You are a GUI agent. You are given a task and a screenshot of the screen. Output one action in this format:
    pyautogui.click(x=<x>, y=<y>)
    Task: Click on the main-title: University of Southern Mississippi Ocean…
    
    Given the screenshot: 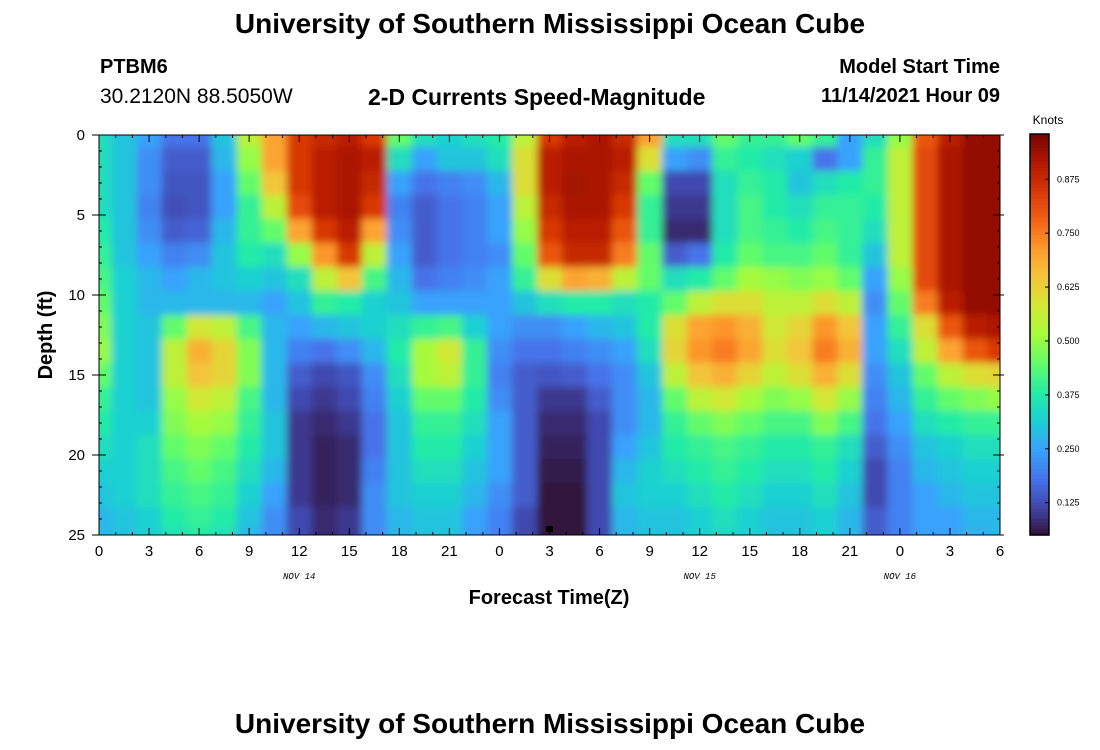 What is the action you would take?
    pyautogui.click(x=550, y=23)
    